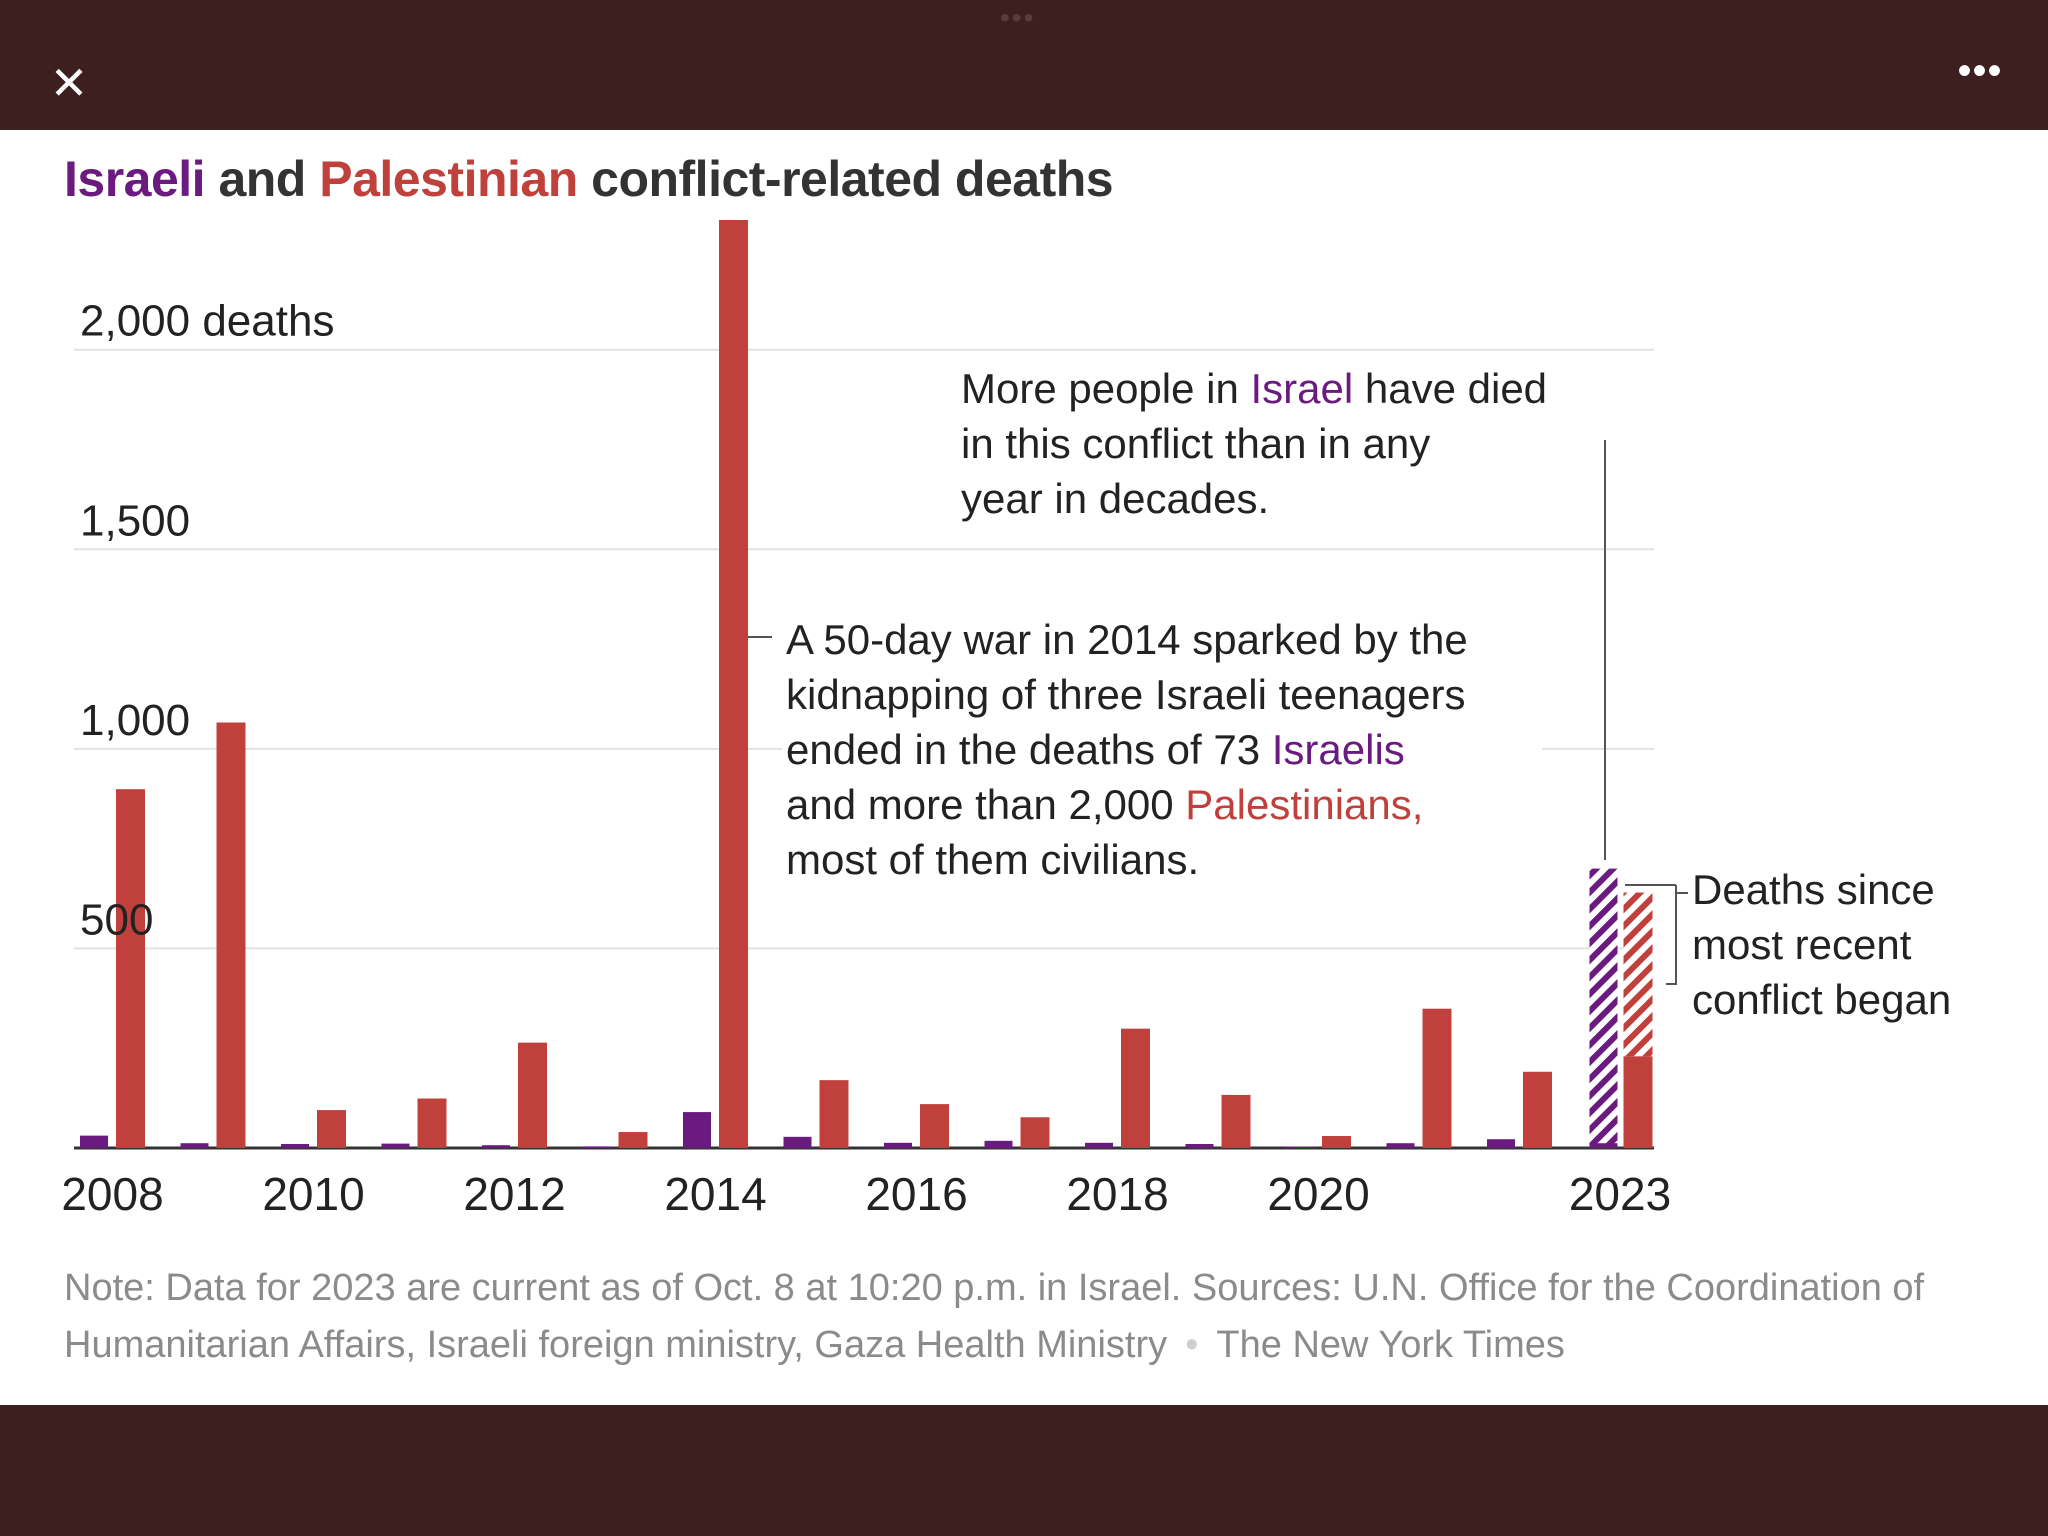  I want to click on x-tick-label-2018: 2018, so click(1117, 1194).